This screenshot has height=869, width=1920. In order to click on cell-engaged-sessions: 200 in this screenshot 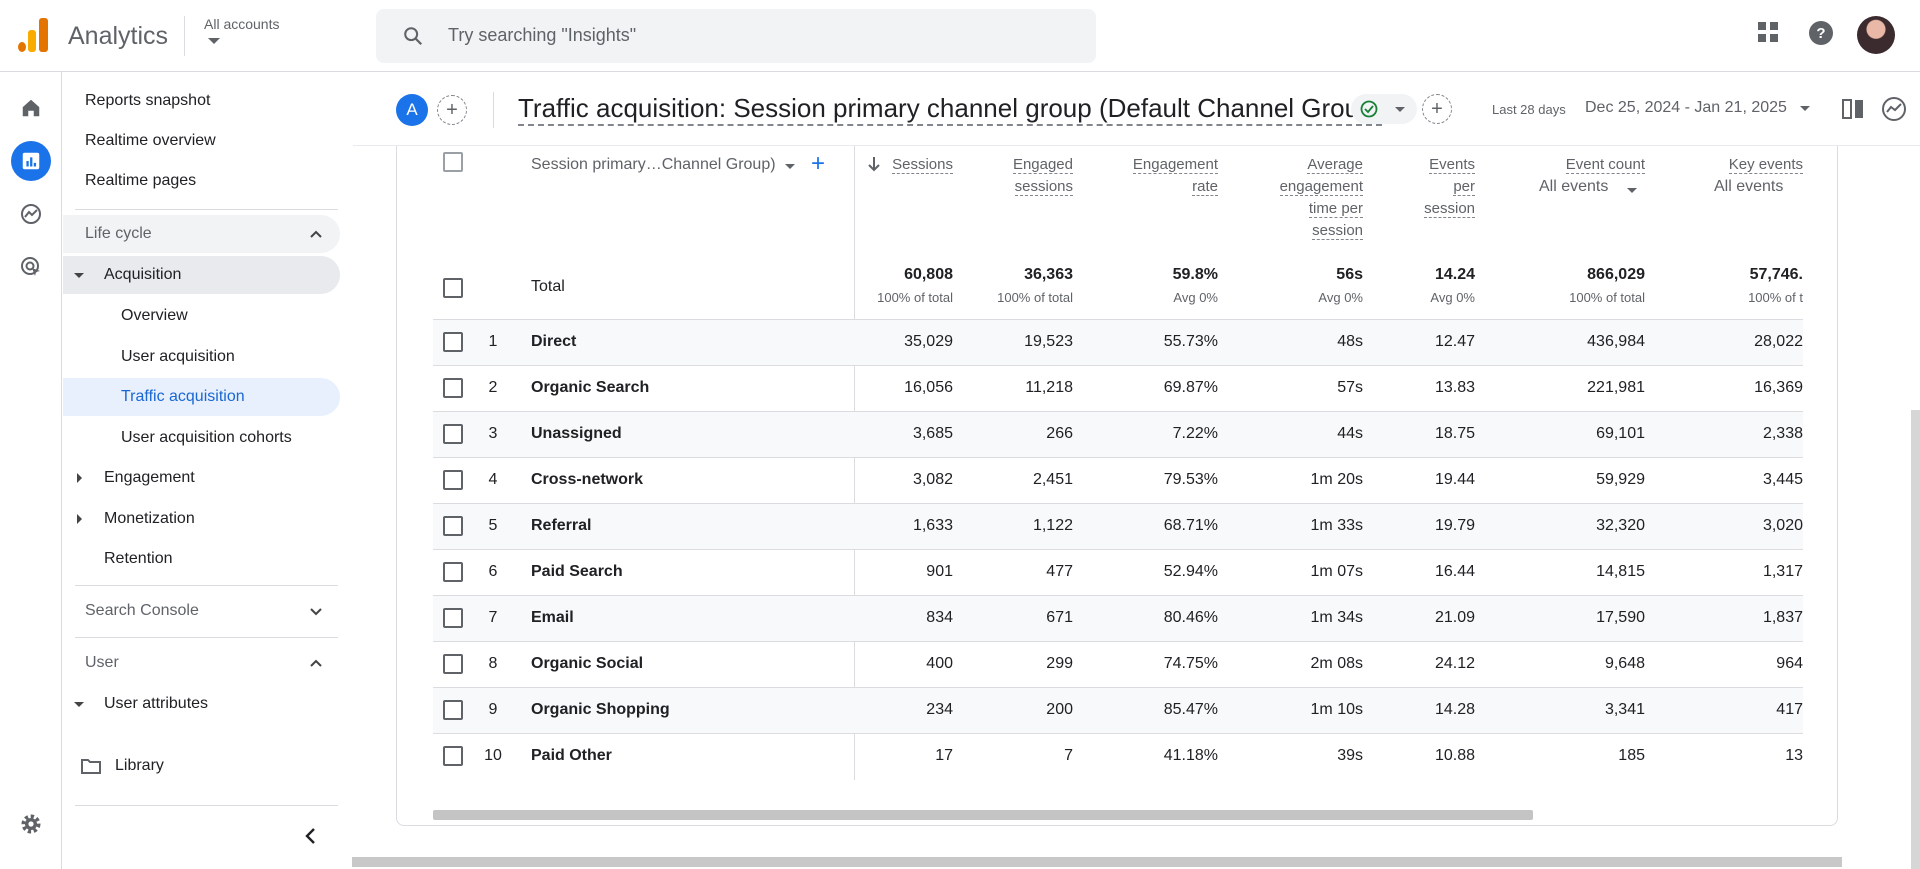, I will do `click(1059, 709)`.